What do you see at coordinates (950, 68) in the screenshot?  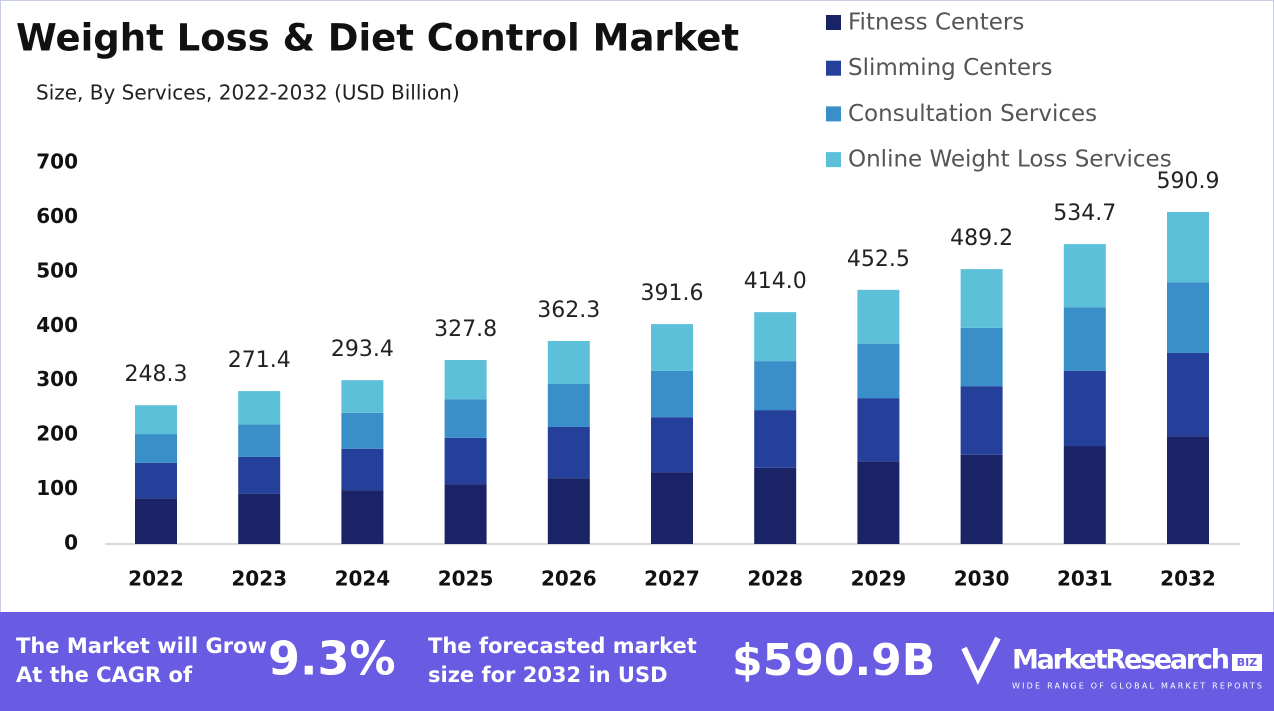 I see `legend-label: Slimming Centers` at bounding box center [950, 68].